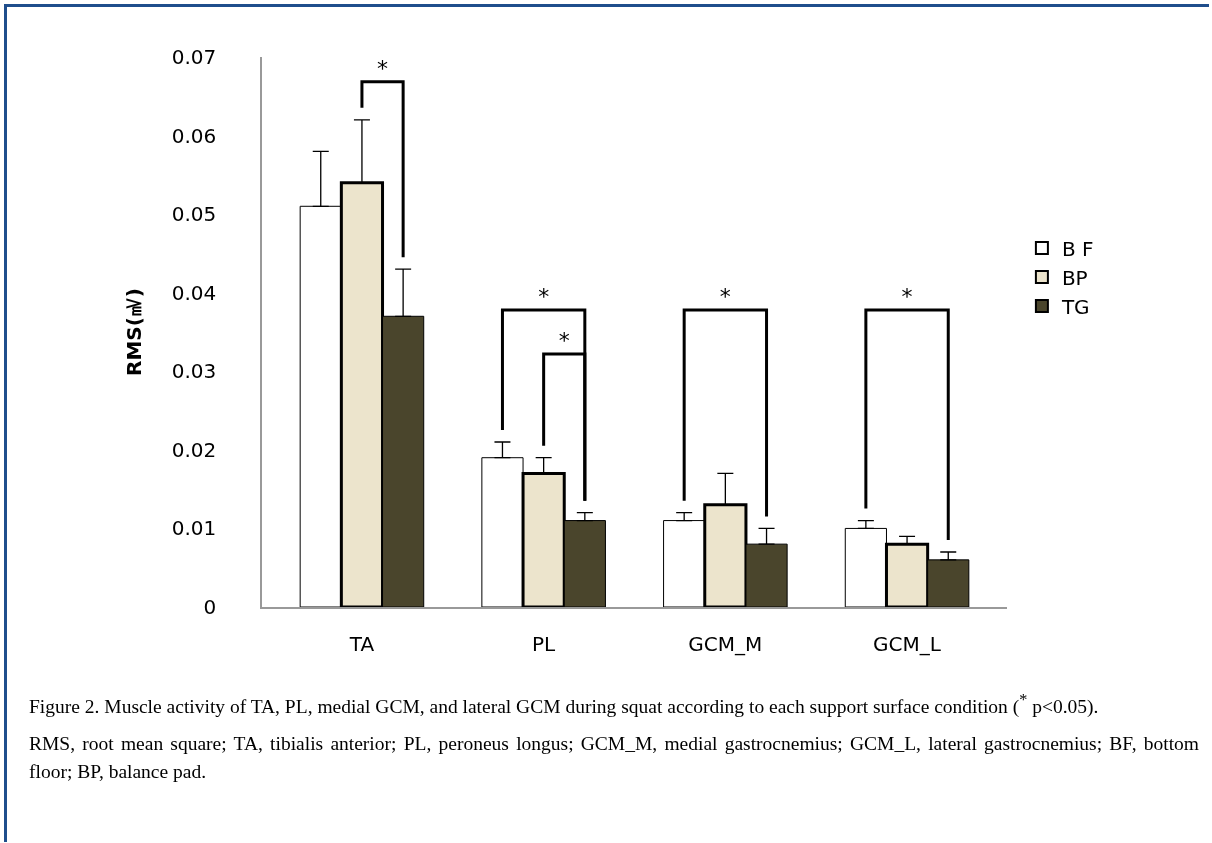  I want to click on y-tick-label: 0.01, so click(194, 528).